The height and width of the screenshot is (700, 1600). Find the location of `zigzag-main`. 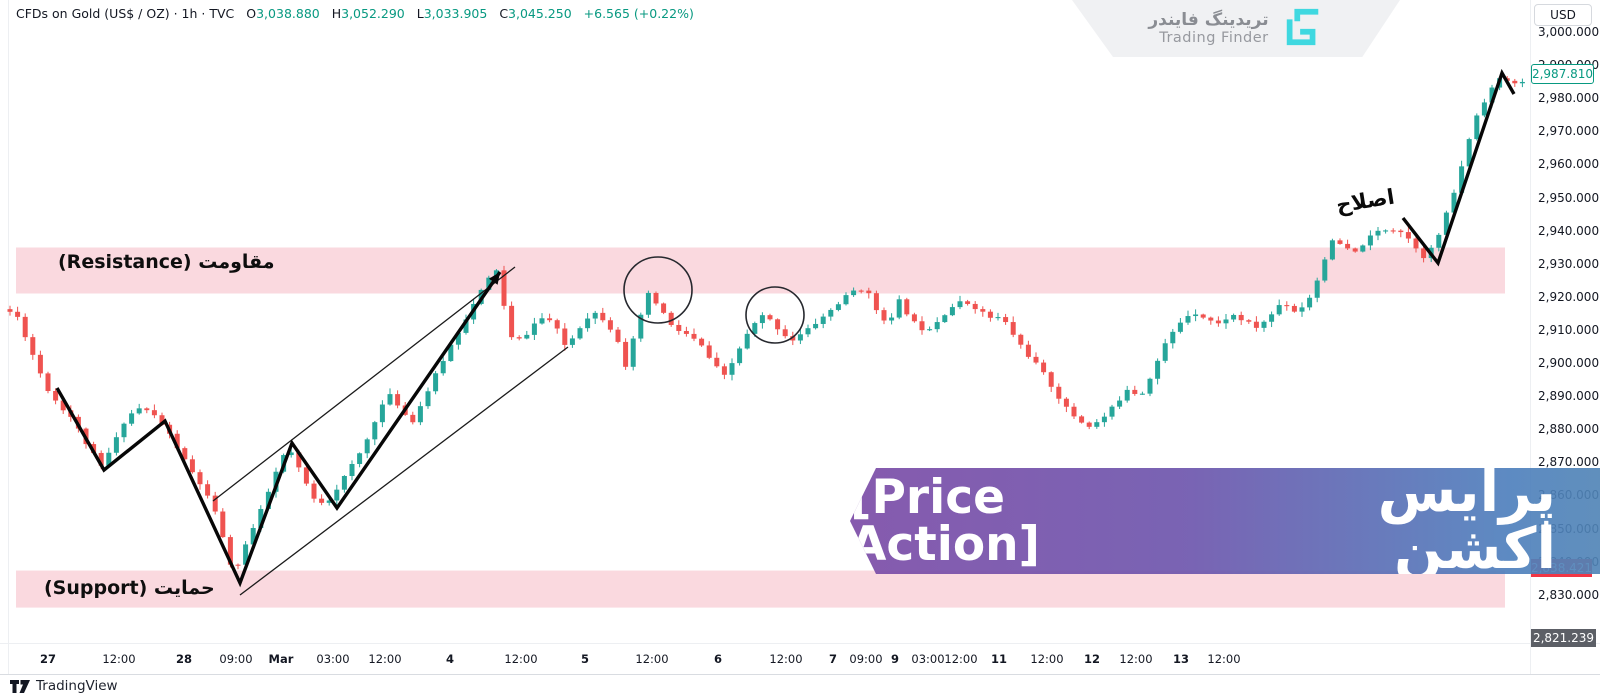

zigzag-main is located at coordinates (278, 429).